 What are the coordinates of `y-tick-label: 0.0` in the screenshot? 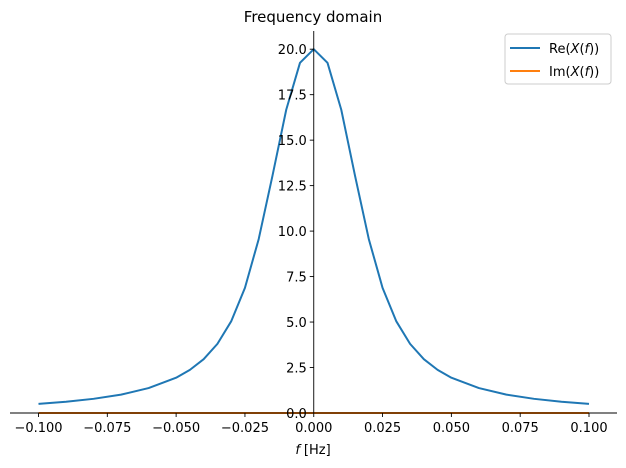 It's located at (296, 414).